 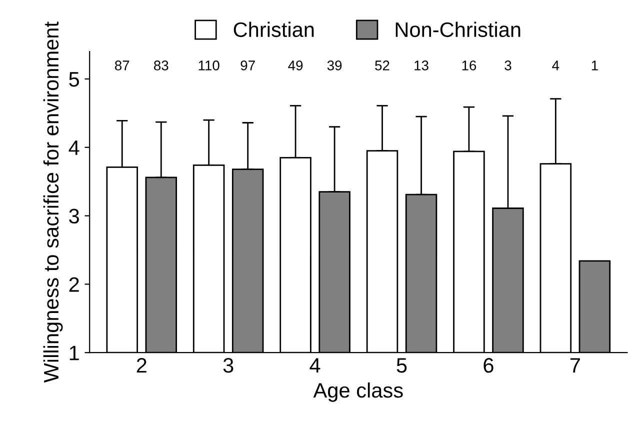 I want to click on annotation: 87, so click(x=122, y=65).